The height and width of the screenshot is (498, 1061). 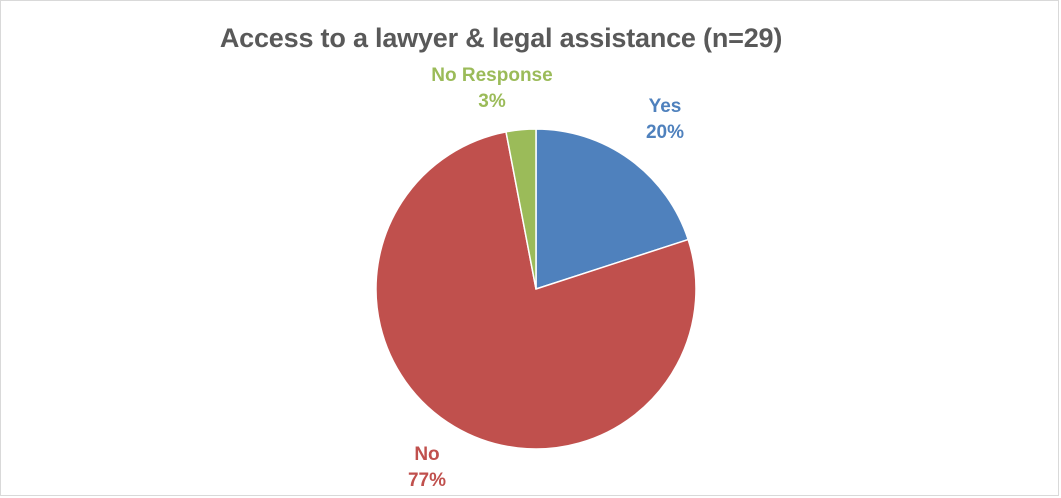 What do you see at coordinates (612, 209) in the screenshot?
I see `pie-slice-yes` at bounding box center [612, 209].